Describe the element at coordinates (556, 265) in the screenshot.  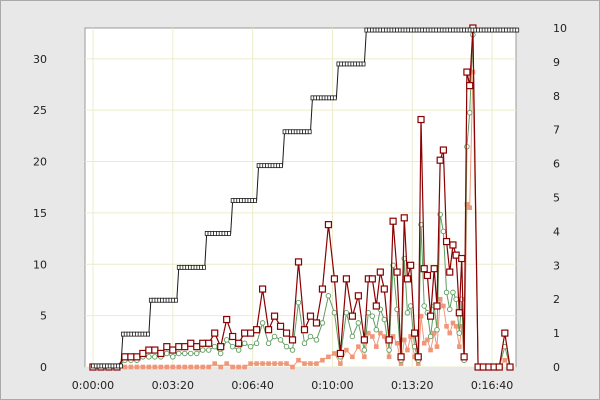
I see `y-right-tick-label: 3` at that location.